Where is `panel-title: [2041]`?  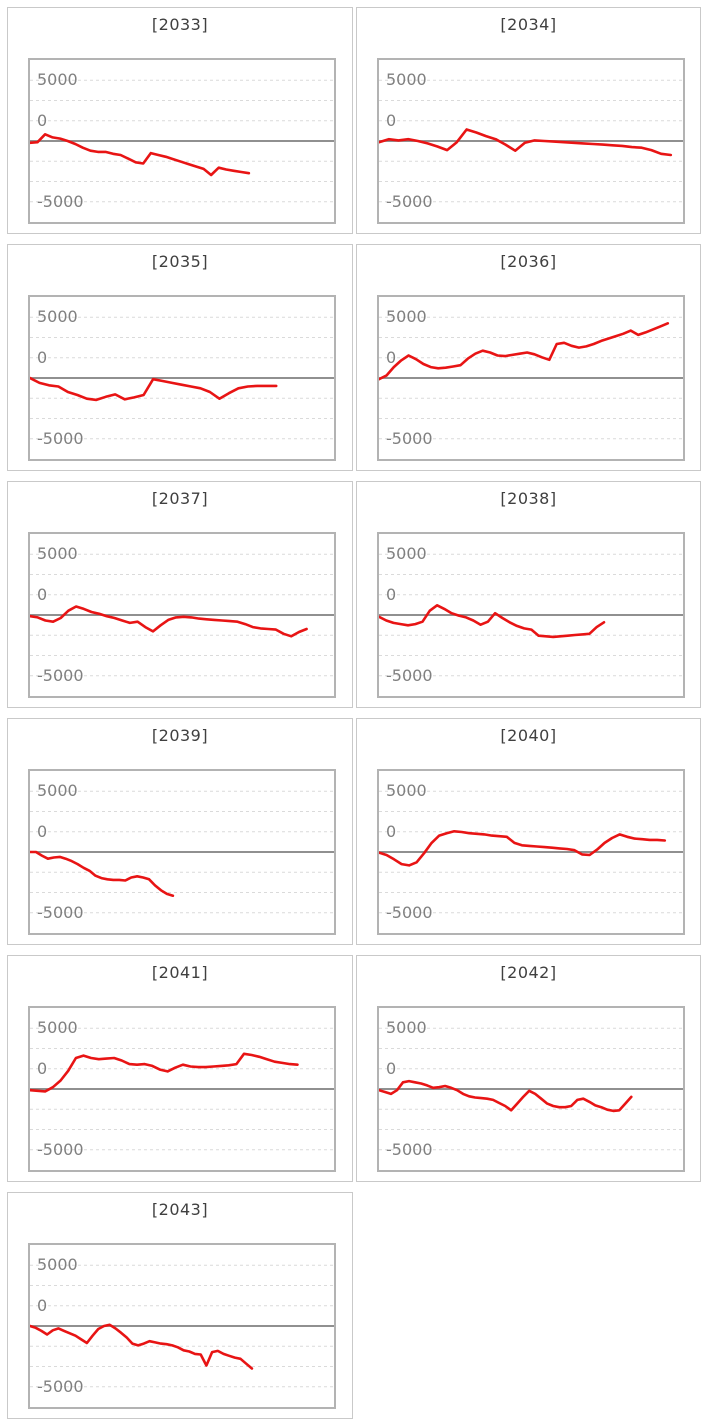
panel-title: [2041] is located at coordinates (180, 972).